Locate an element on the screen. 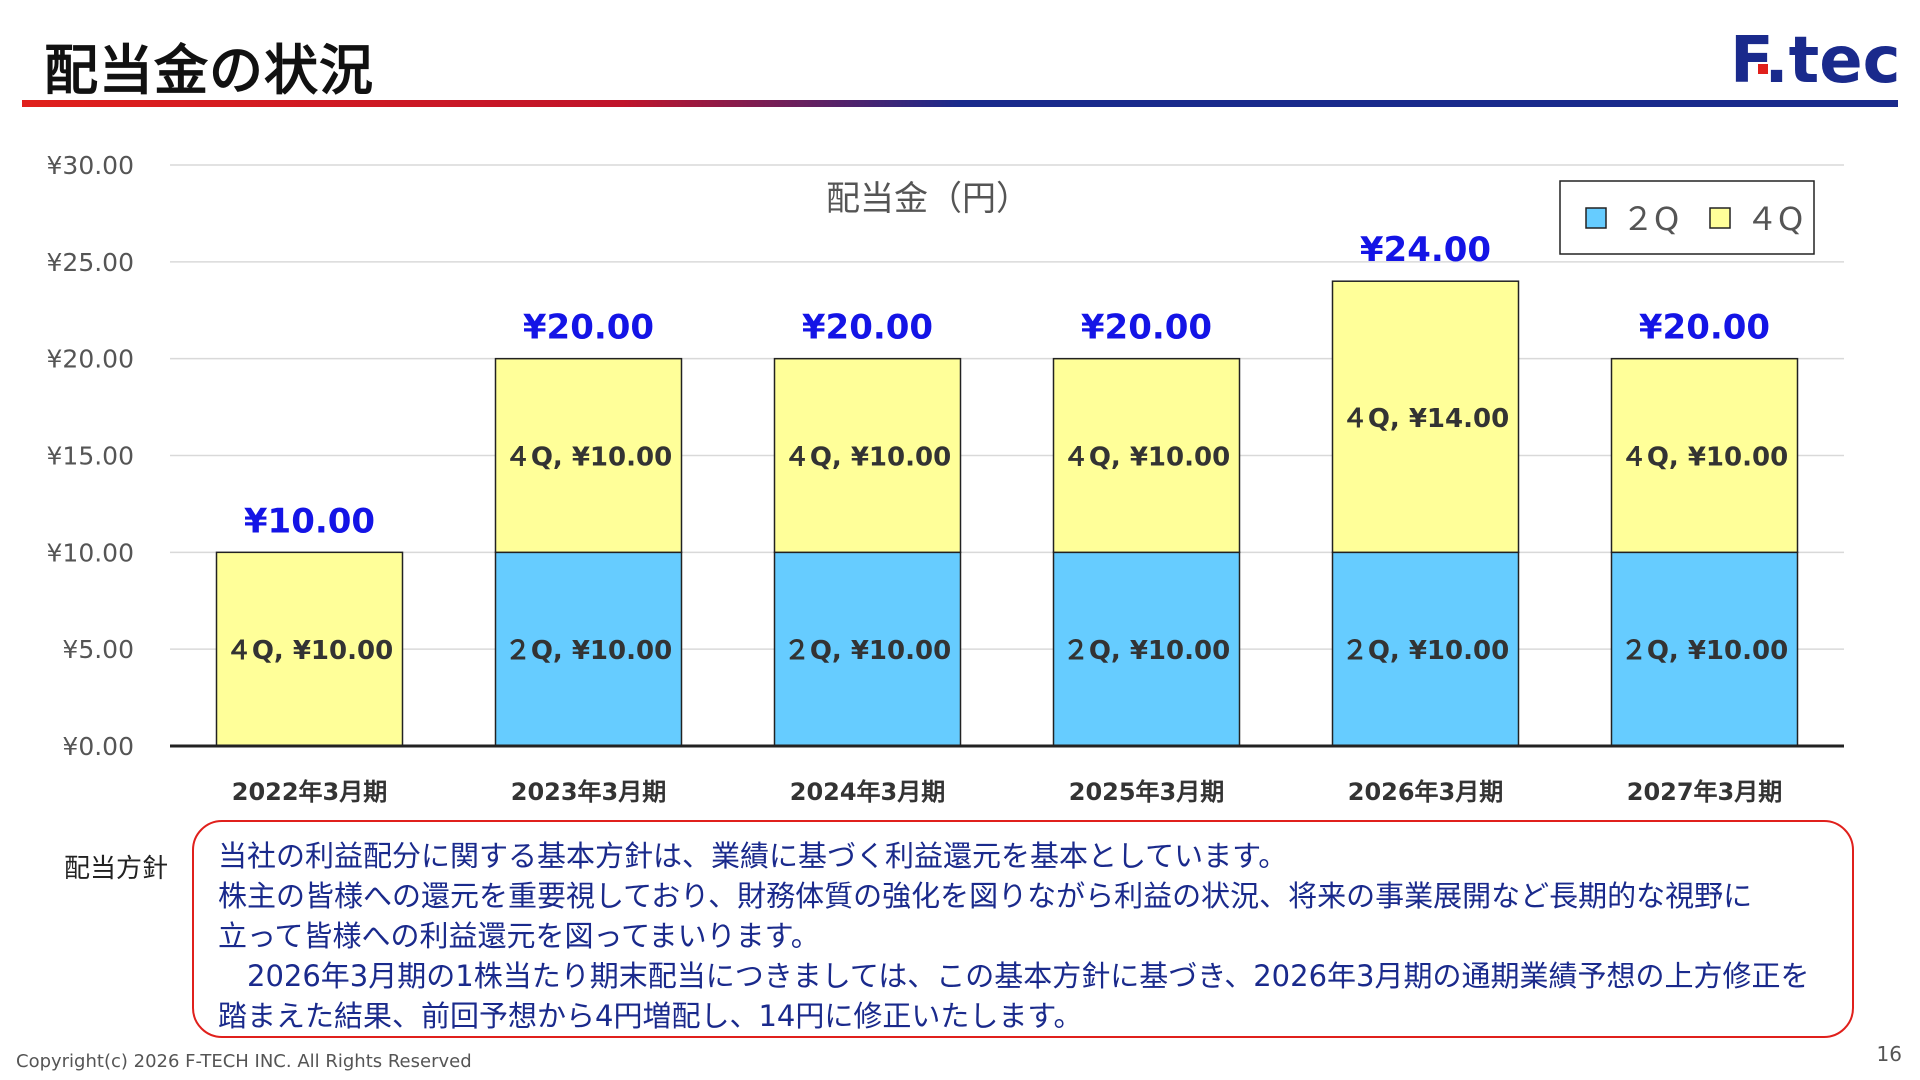  legend-label: ２Q is located at coordinates (1650, 219).